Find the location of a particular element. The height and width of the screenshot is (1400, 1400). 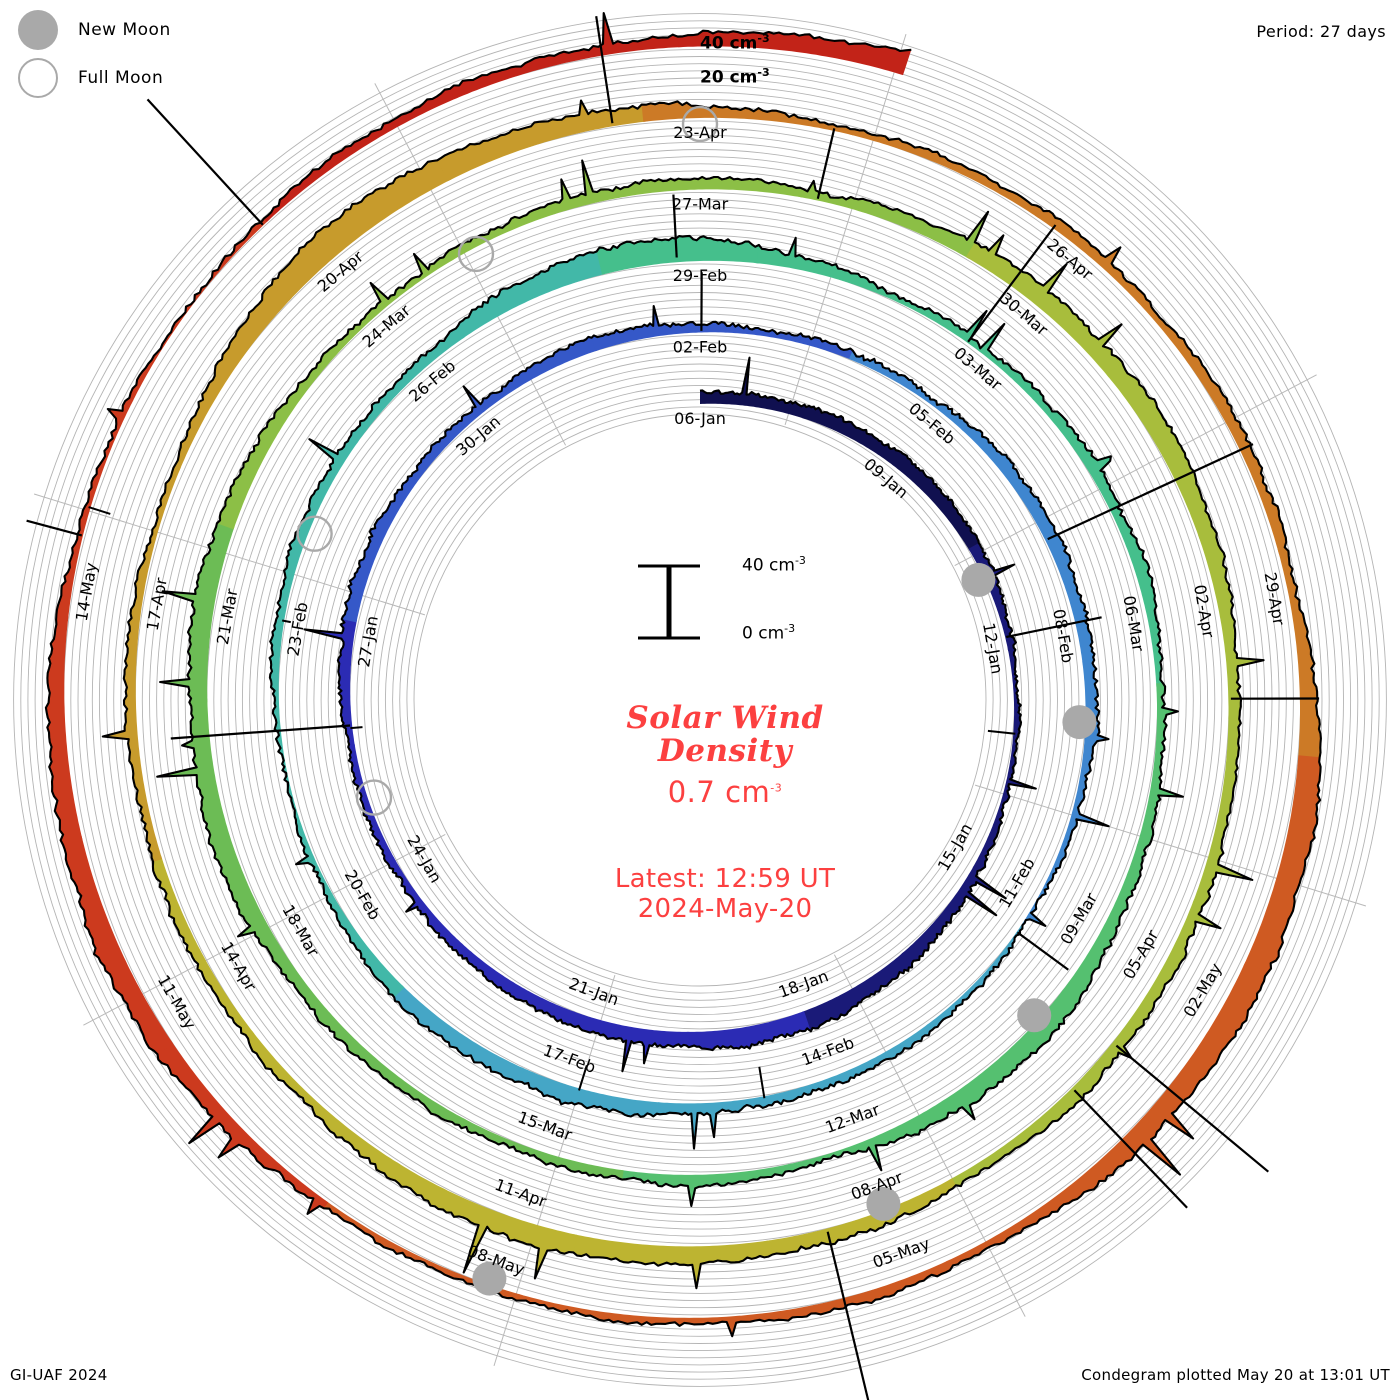

date-label-group: 15-Mar is located at coordinates (545, 1125).